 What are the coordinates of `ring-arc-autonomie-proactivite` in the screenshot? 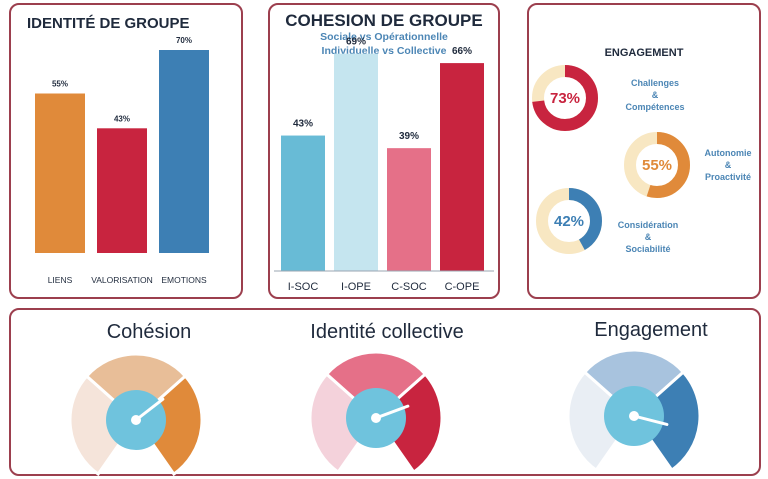 It's located at (657, 165).